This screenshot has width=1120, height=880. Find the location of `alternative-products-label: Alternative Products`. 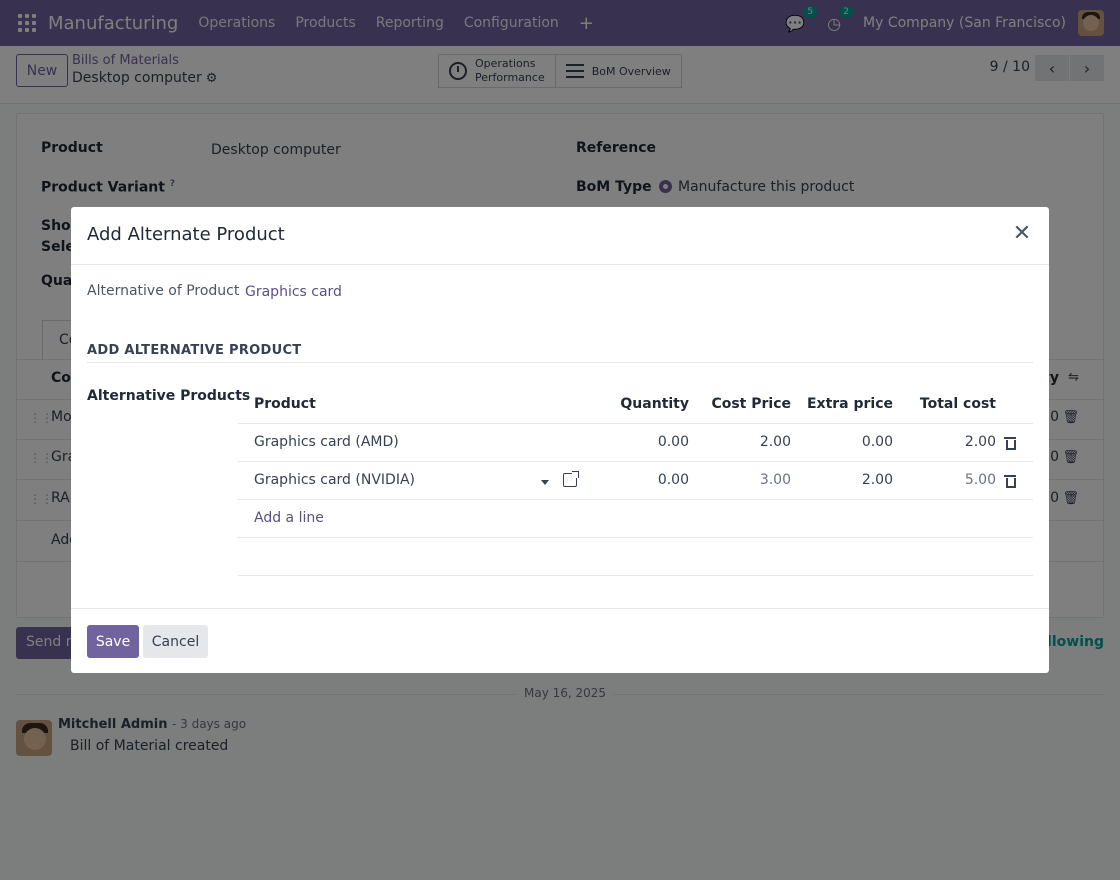

alternative-products-label: Alternative Products is located at coordinates (169, 396).